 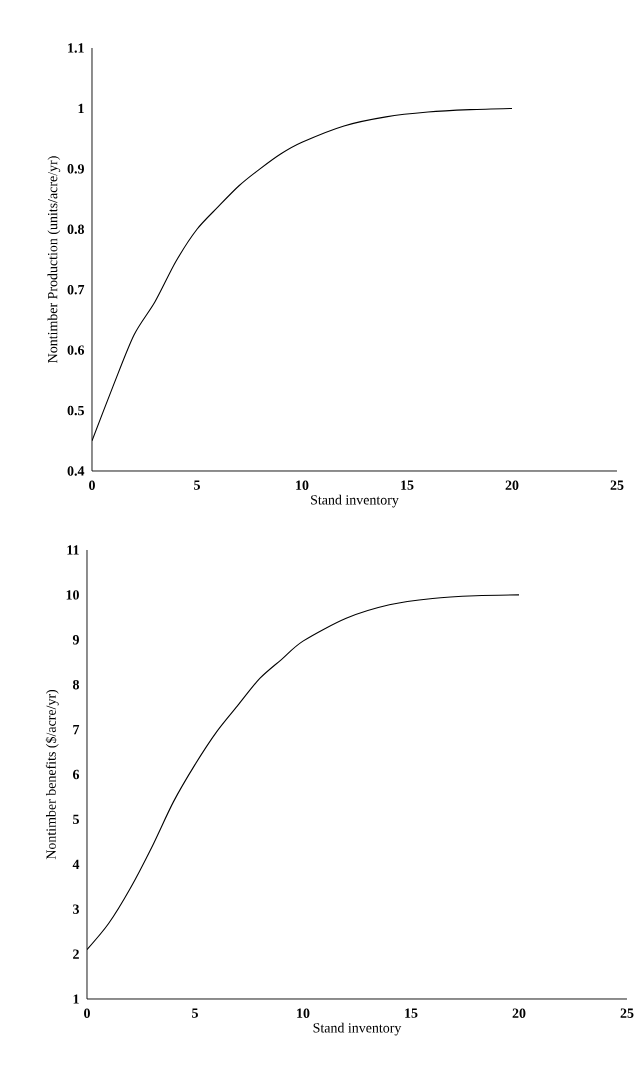 I want to click on y-tick-label: 11, so click(x=73, y=550).